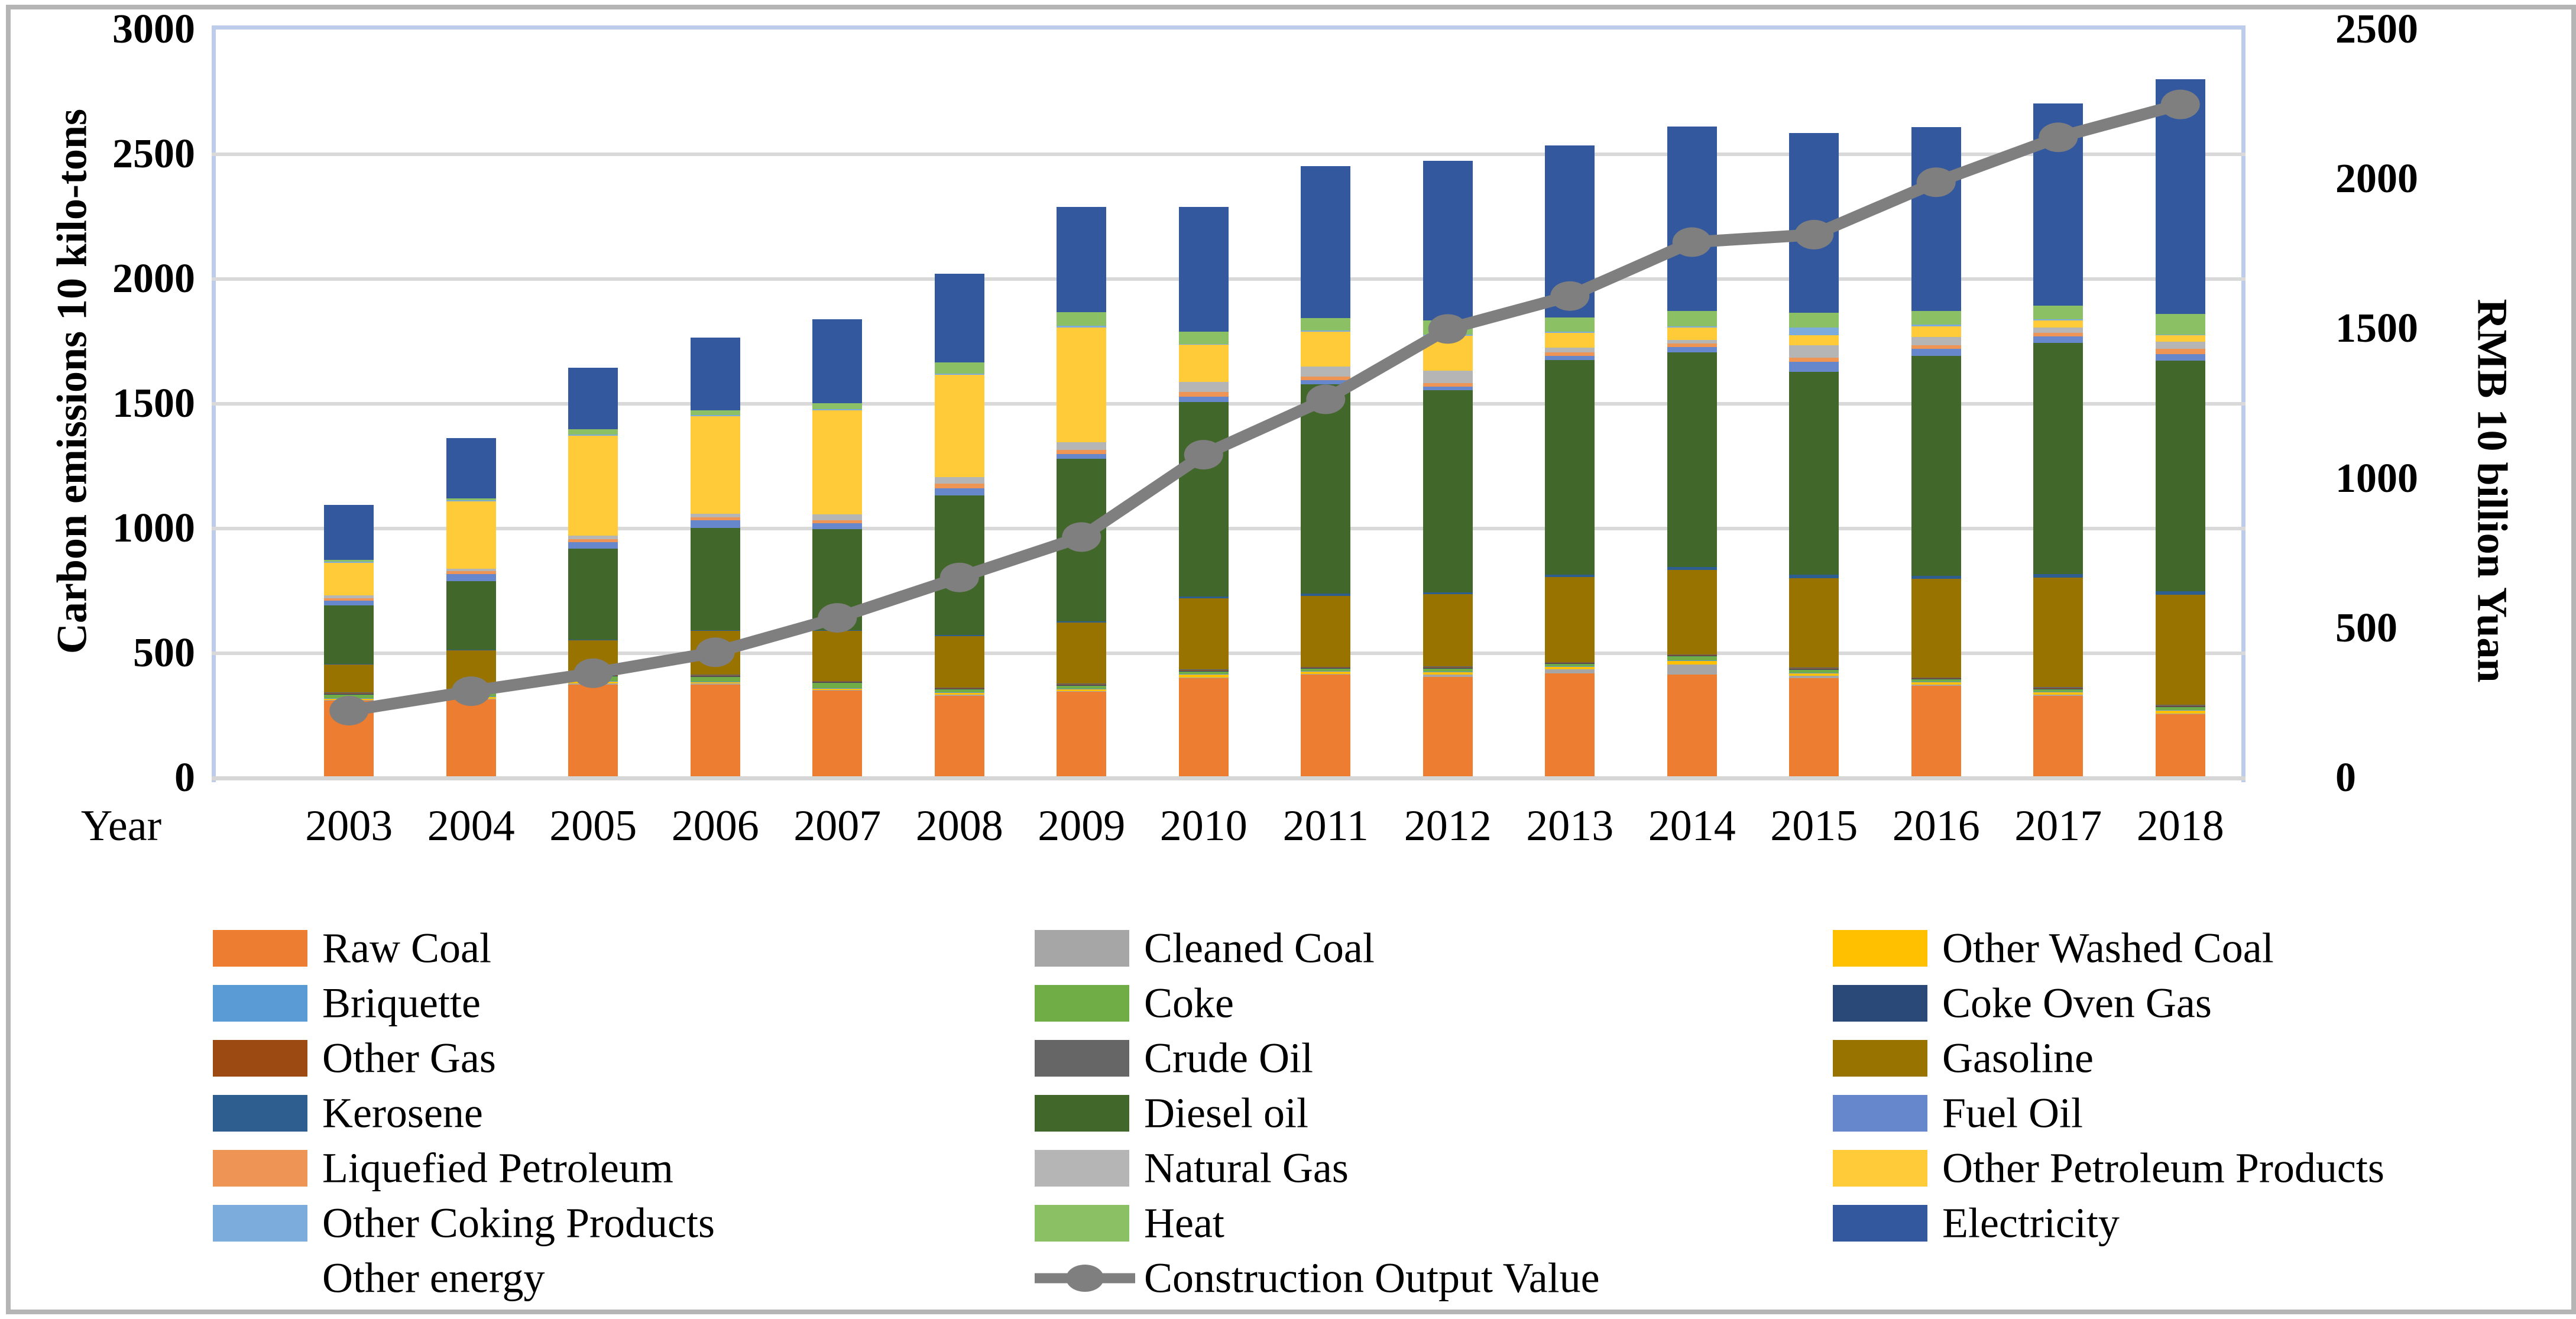  I want to click on x-tick-label: 2018, so click(2180, 826).